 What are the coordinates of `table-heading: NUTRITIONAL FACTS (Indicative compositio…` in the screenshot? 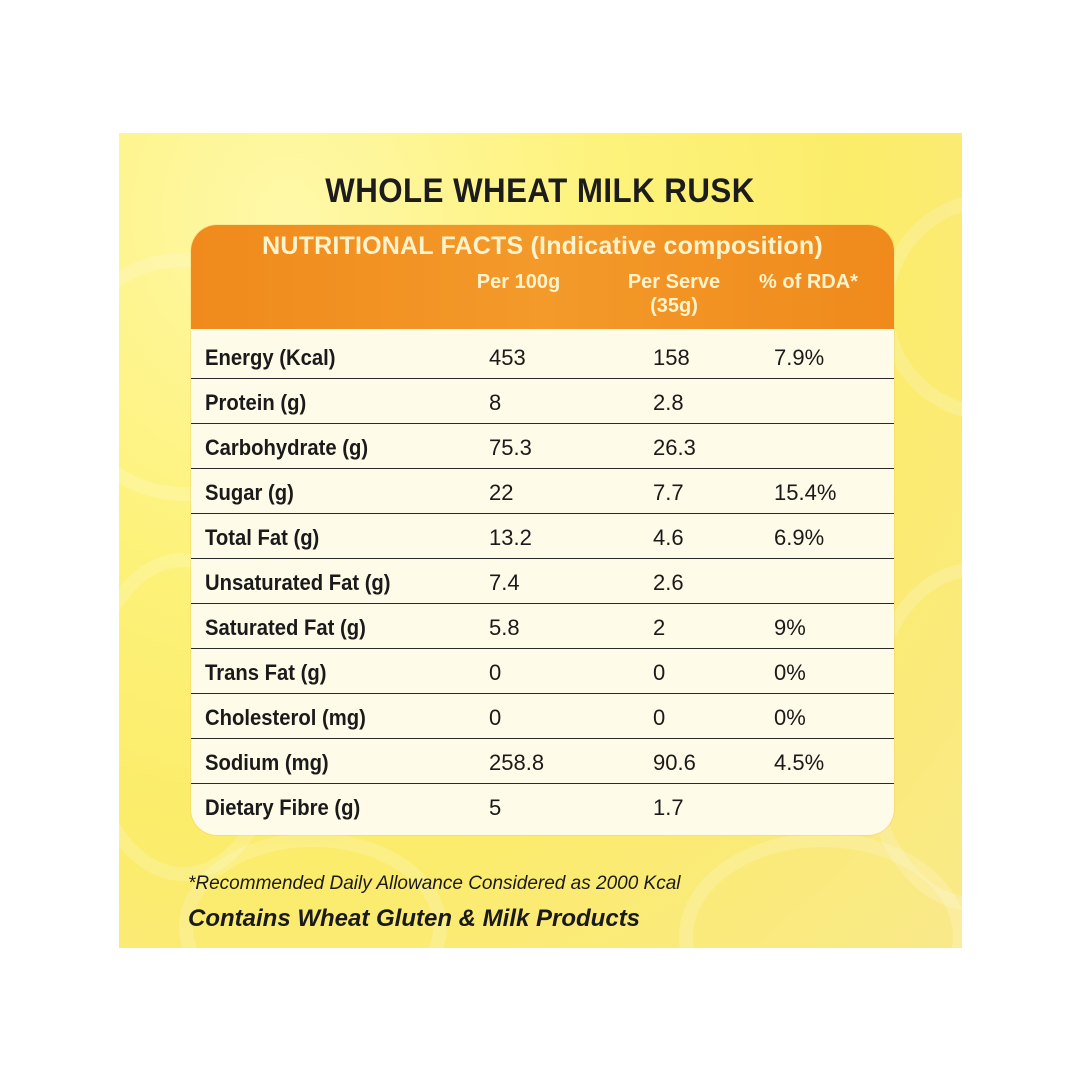 It's located at (542, 246).